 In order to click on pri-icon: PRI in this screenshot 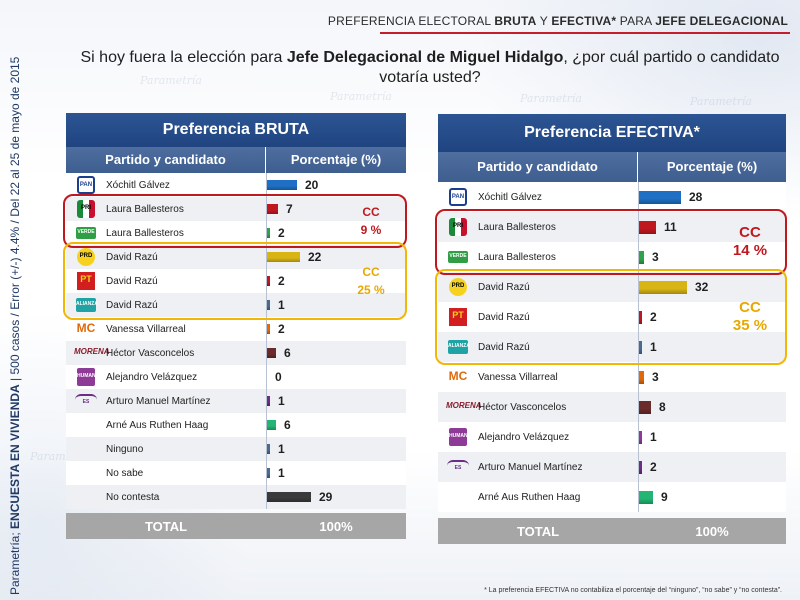, I will do `click(458, 227)`.